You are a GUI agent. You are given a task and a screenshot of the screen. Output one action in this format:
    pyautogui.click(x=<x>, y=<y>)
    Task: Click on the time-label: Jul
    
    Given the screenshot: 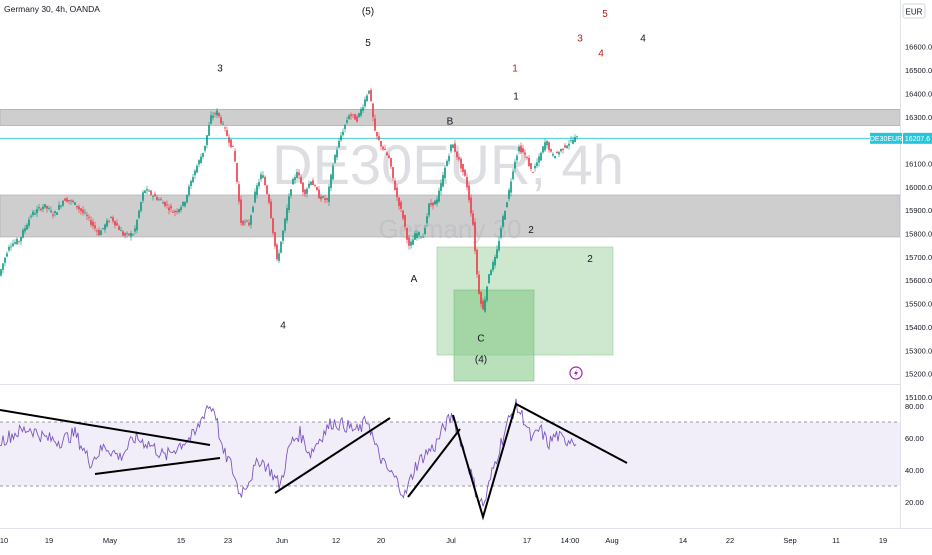 What is the action you would take?
    pyautogui.click(x=451, y=540)
    